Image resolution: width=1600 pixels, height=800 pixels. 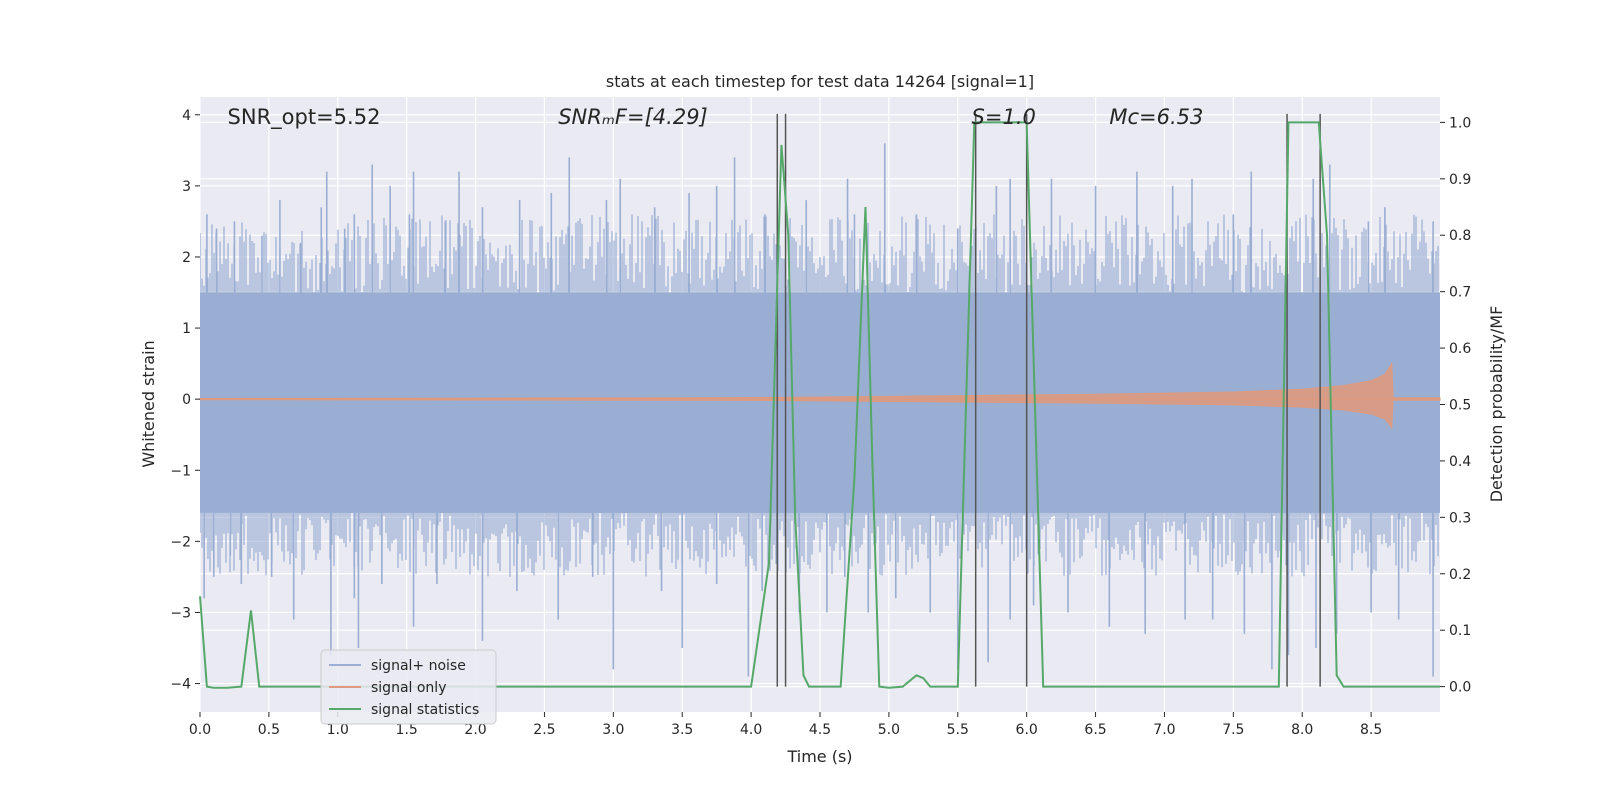 What do you see at coordinates (1460, 462) in the screenshot?
I see `y2-tick-label: 0.4` at bounding box center [1460, 462].